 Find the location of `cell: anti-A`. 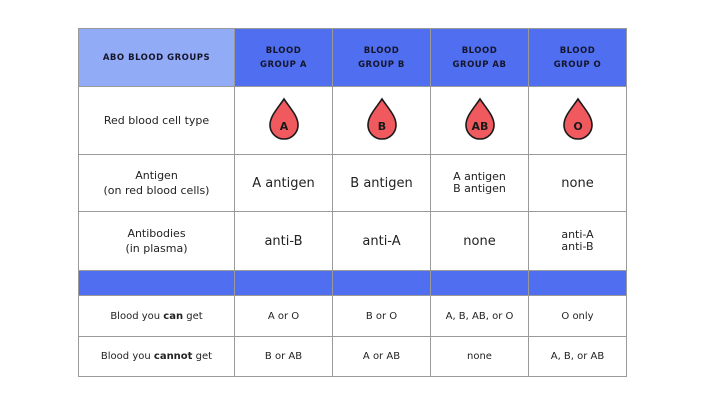

cell: anti-A is located at coordinates (381, 241).